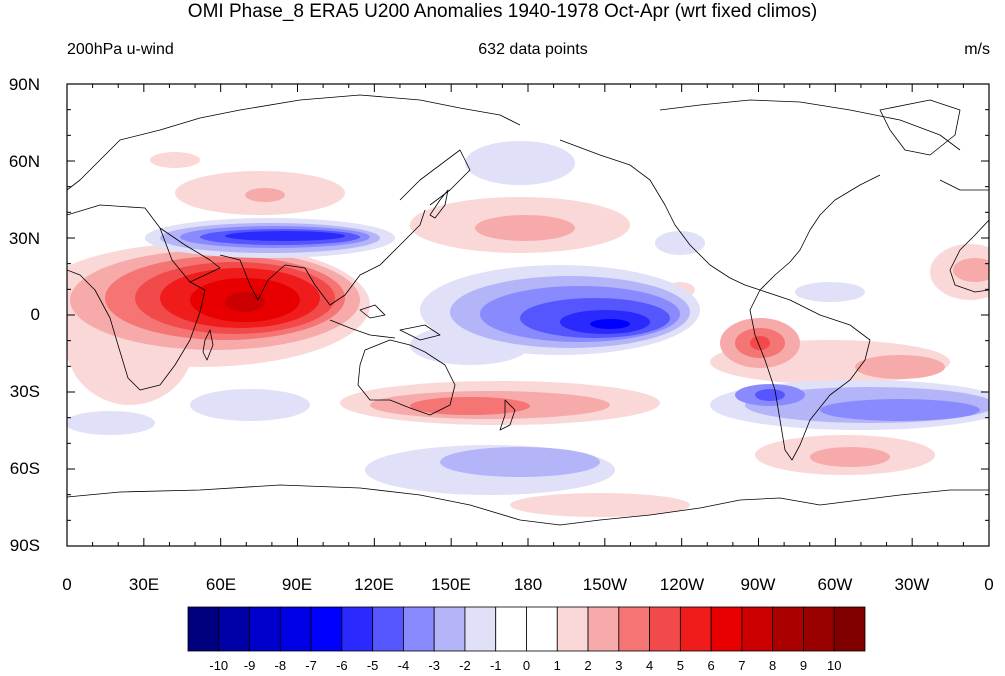 Image resolution: width=1005 pixels, height=676 pixels. I want to click on lat-tick-label: 90S, so click(24, 545).